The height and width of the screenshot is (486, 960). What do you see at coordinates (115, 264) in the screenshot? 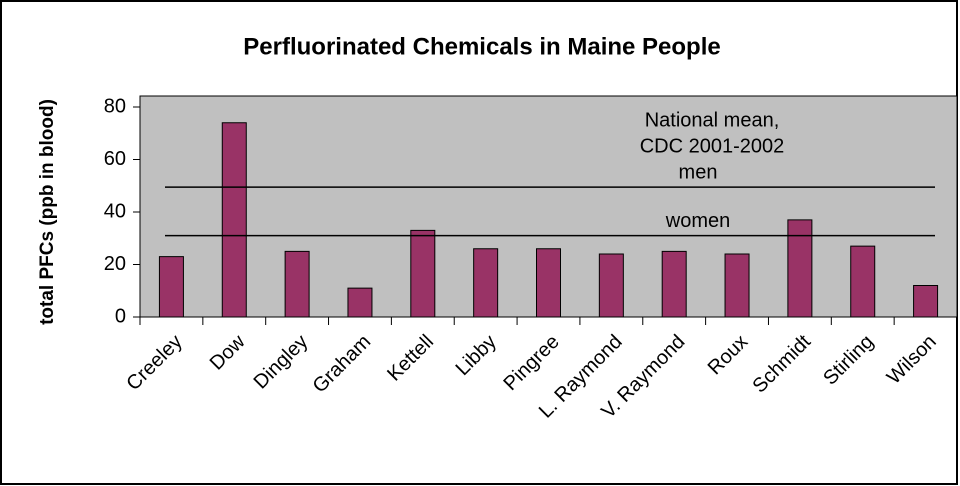
I see `y-tick-label: 20` at bounding box center [115, 264].